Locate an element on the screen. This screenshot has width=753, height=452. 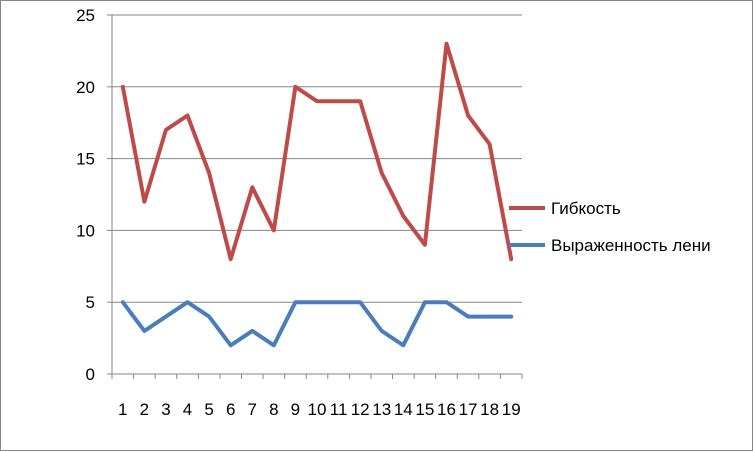
x-tick-label: 7 is located at coordinates (252, 409).